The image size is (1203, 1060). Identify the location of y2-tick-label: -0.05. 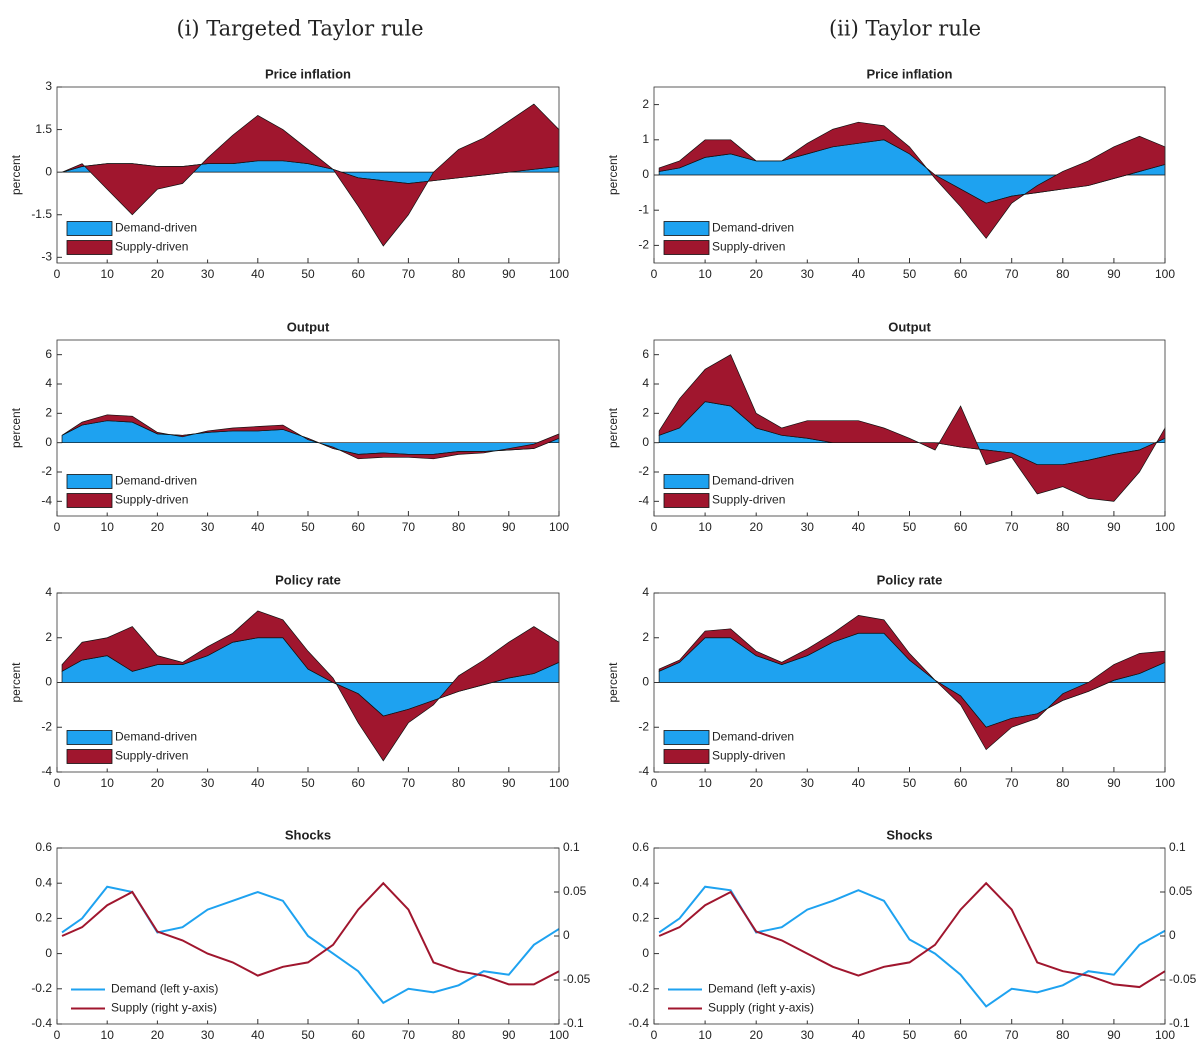
(1183, 979).